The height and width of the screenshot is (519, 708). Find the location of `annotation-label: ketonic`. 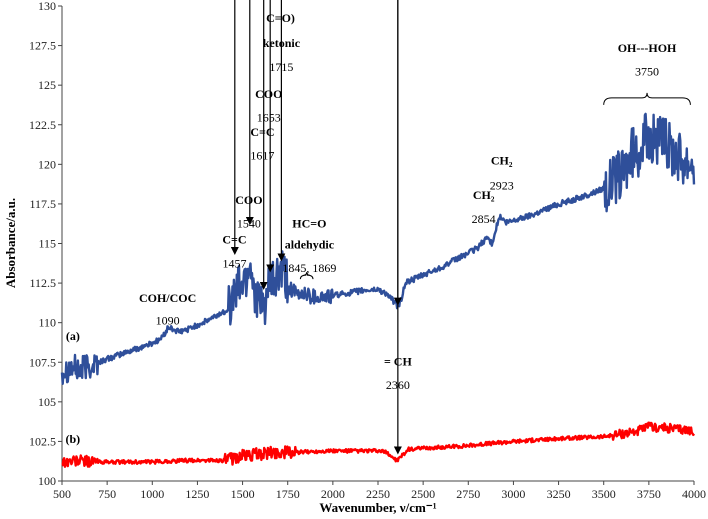

annotation-label: ketonic is located at coordinates (282, 43).